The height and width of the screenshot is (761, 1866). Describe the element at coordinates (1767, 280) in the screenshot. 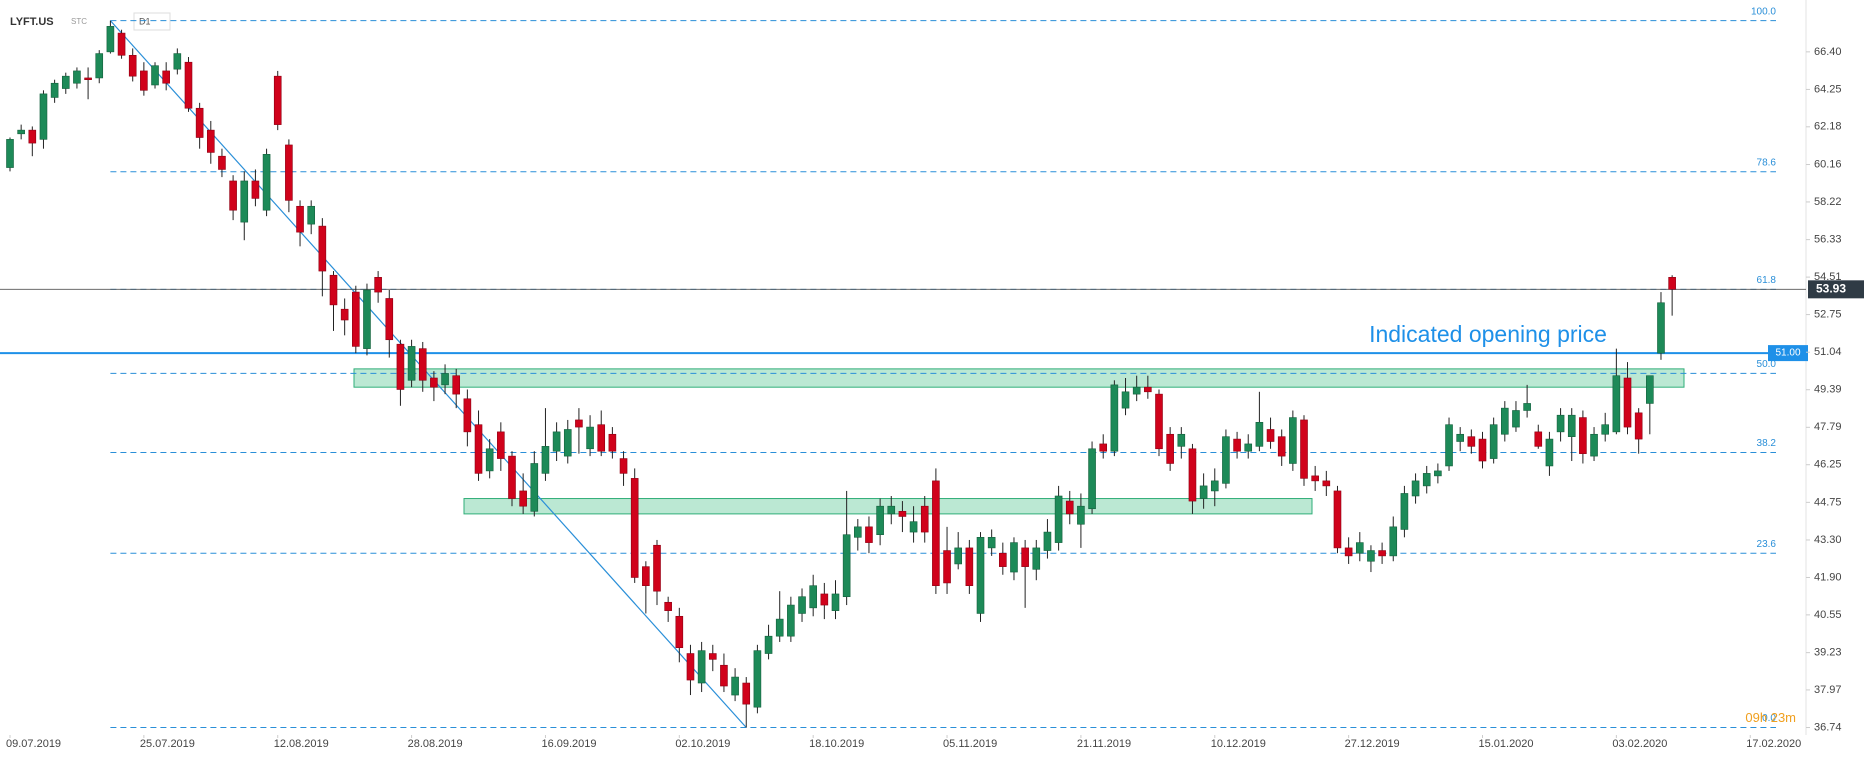

I see `fib-label: 61.8` at that location.